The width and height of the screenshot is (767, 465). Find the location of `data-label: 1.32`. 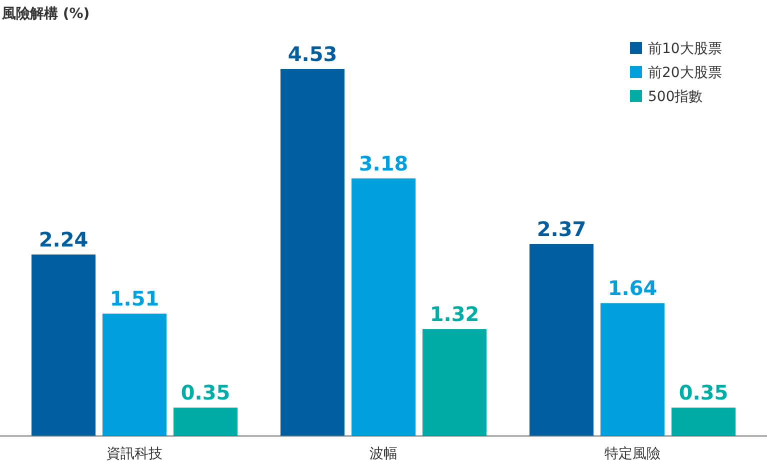

data-label: 1.32 is located at coordinates (455, 314).